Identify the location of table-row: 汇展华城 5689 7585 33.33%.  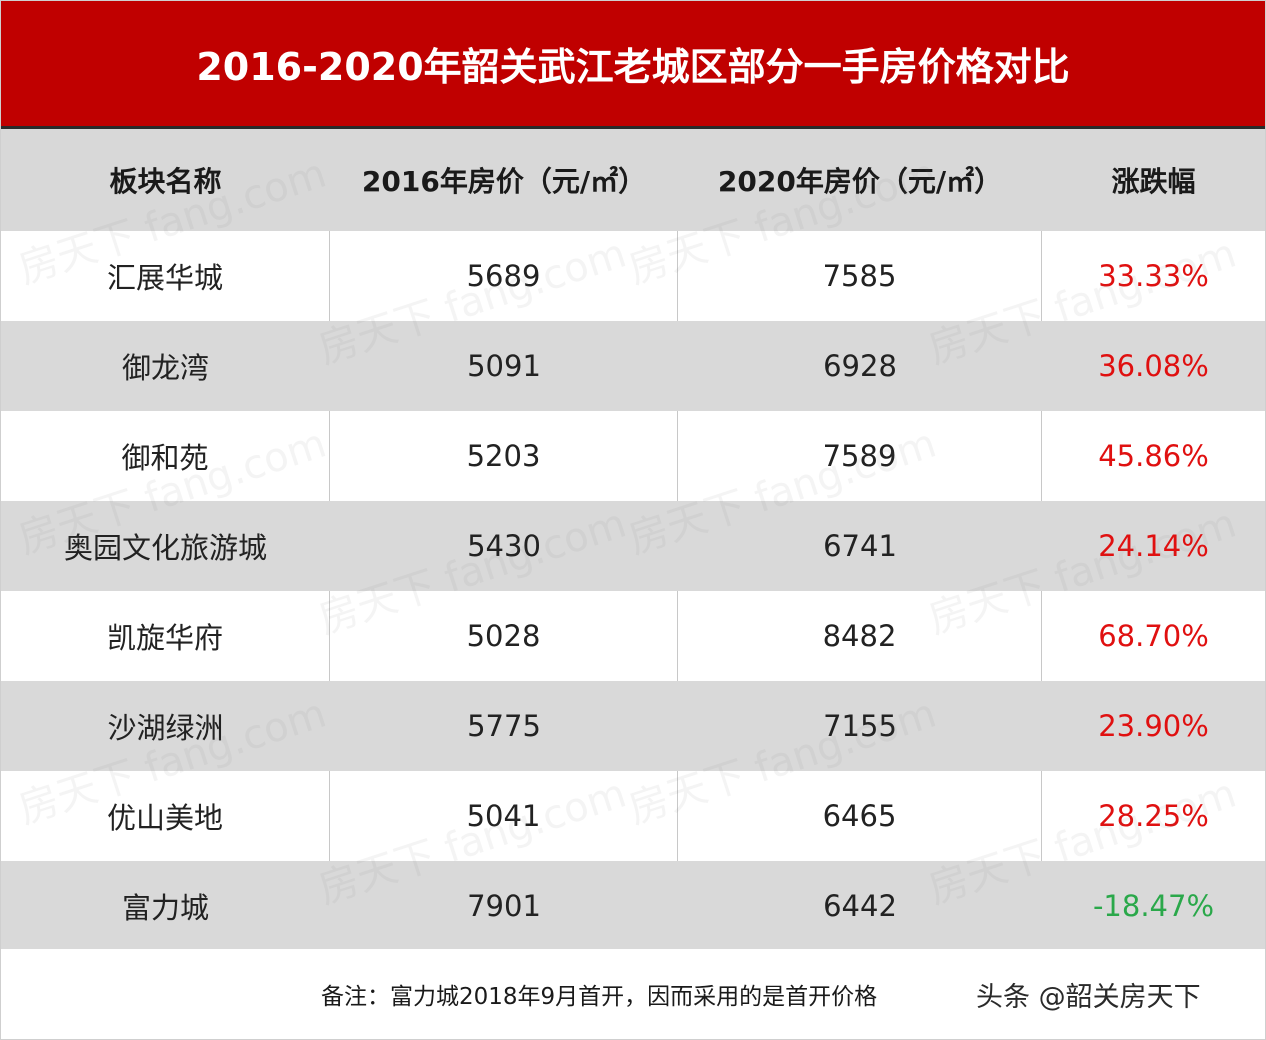
(633, 276).